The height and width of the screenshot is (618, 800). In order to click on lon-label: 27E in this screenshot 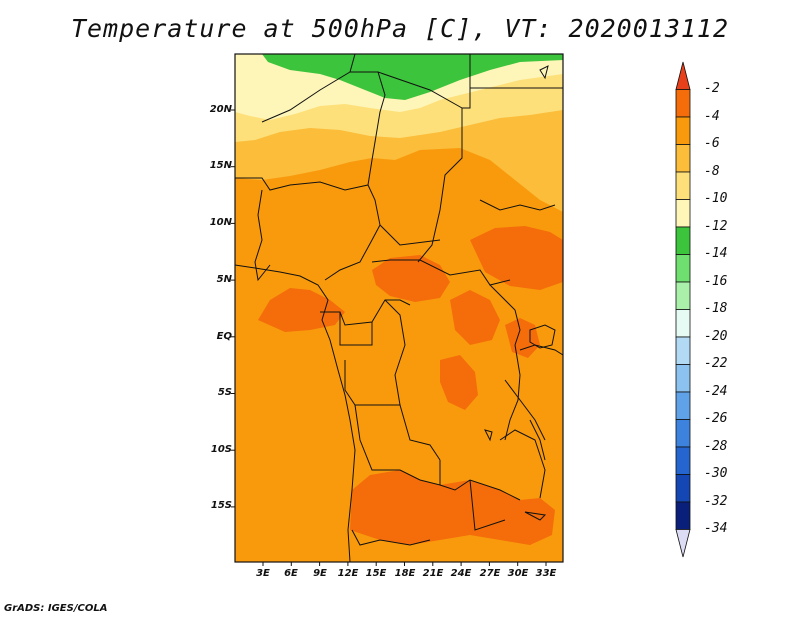, I will do `click(490, 573)`.